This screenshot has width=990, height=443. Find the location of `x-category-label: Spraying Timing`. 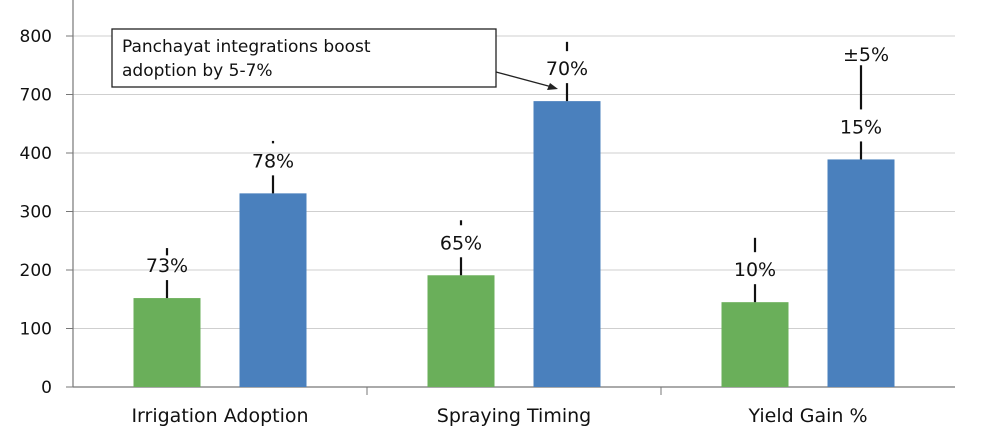

x-category-label: Spraying Timing is located at coordinates (514, 416).